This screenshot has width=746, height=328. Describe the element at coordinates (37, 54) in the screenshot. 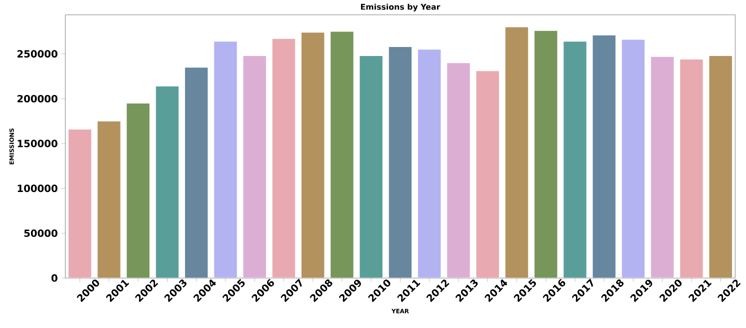

I see `y-tick-label: 250000` at that location.